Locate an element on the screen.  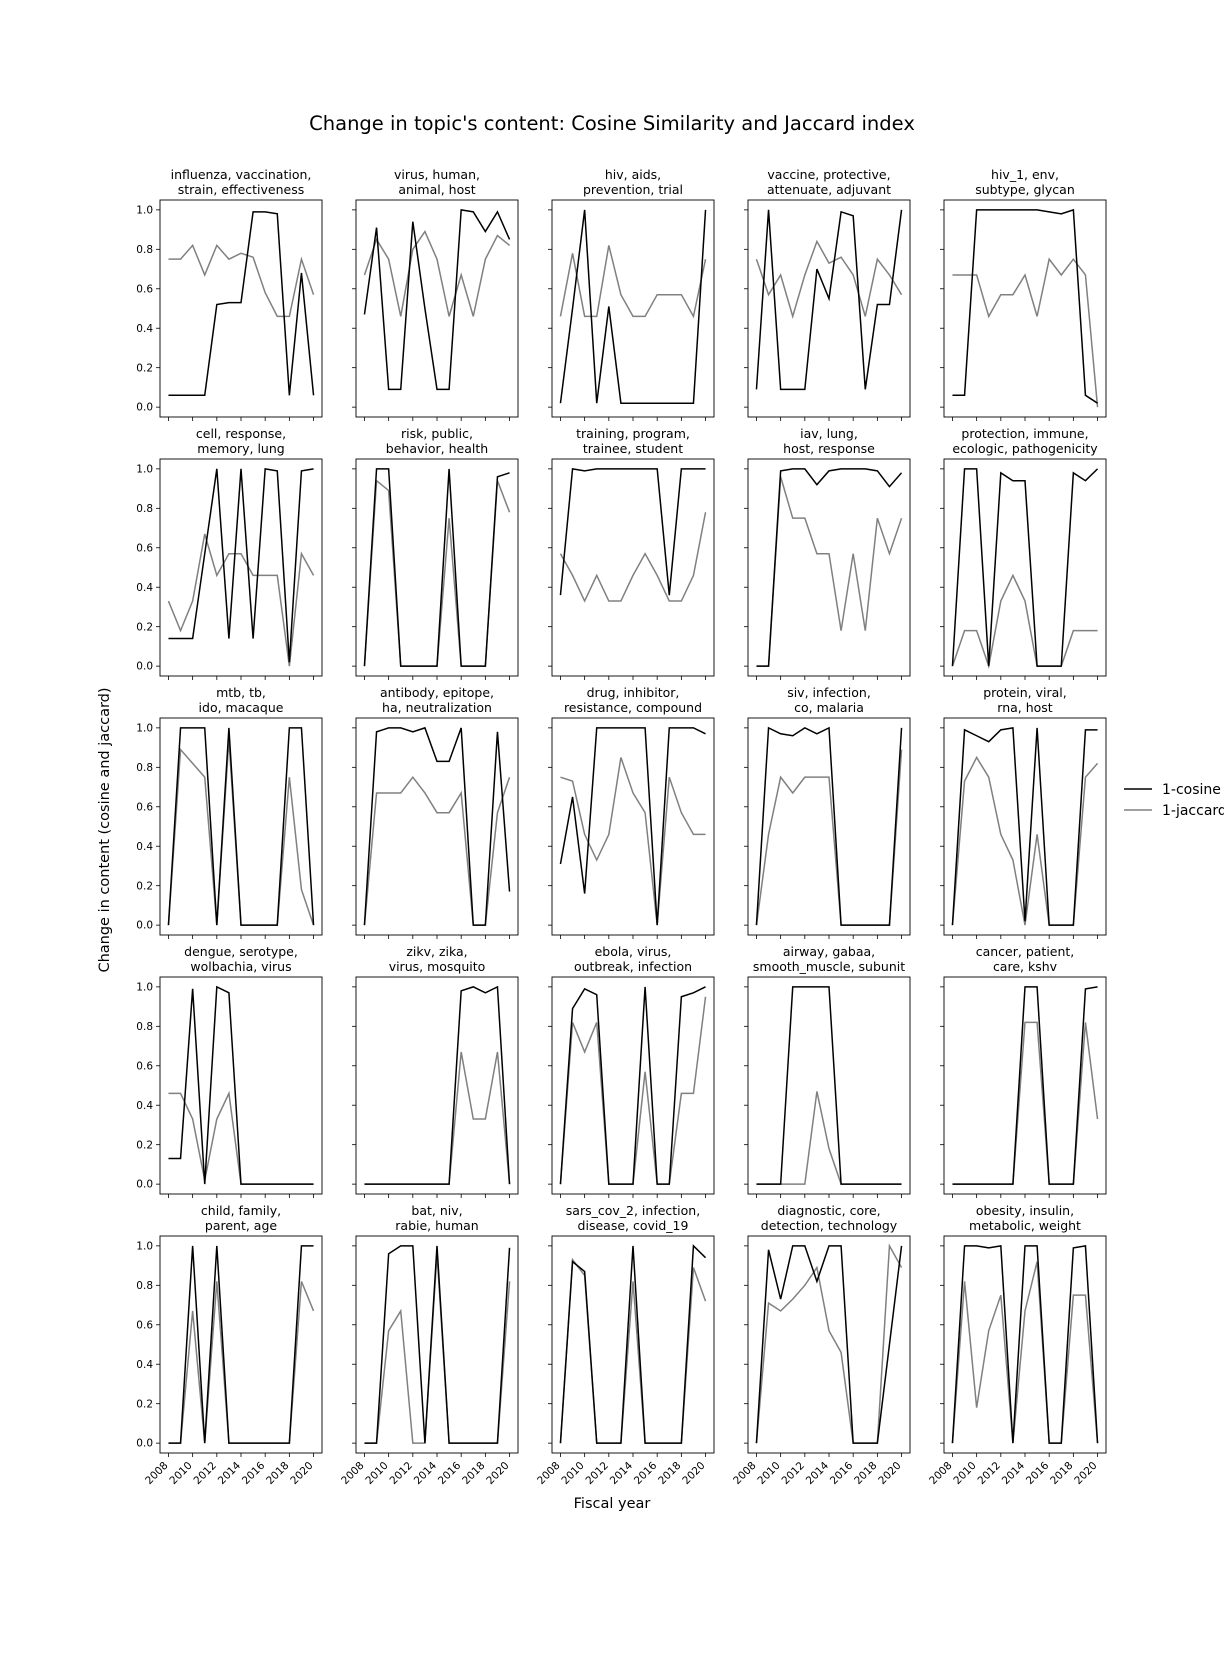
panel-title-line: airway, gabaa, is located at coordinates (829, 951).